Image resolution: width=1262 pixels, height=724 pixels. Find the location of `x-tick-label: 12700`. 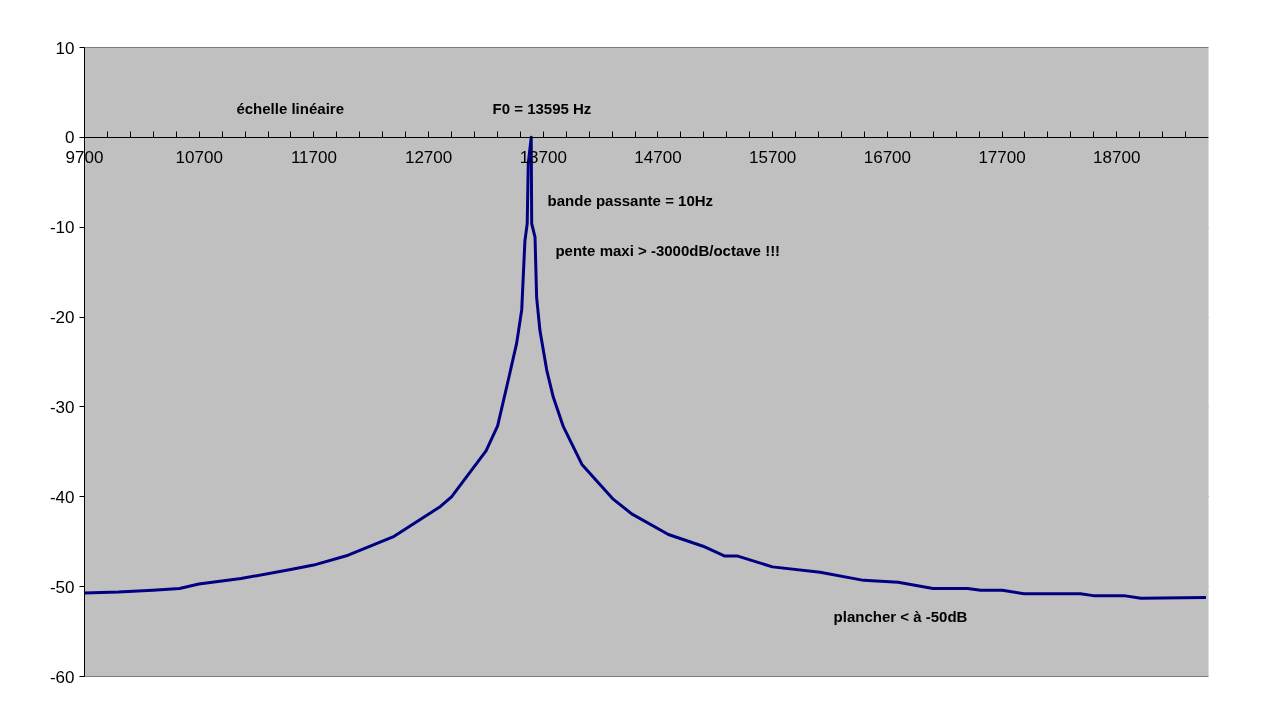

x-tick-label: 12700 is located at coordinates (428, 158).